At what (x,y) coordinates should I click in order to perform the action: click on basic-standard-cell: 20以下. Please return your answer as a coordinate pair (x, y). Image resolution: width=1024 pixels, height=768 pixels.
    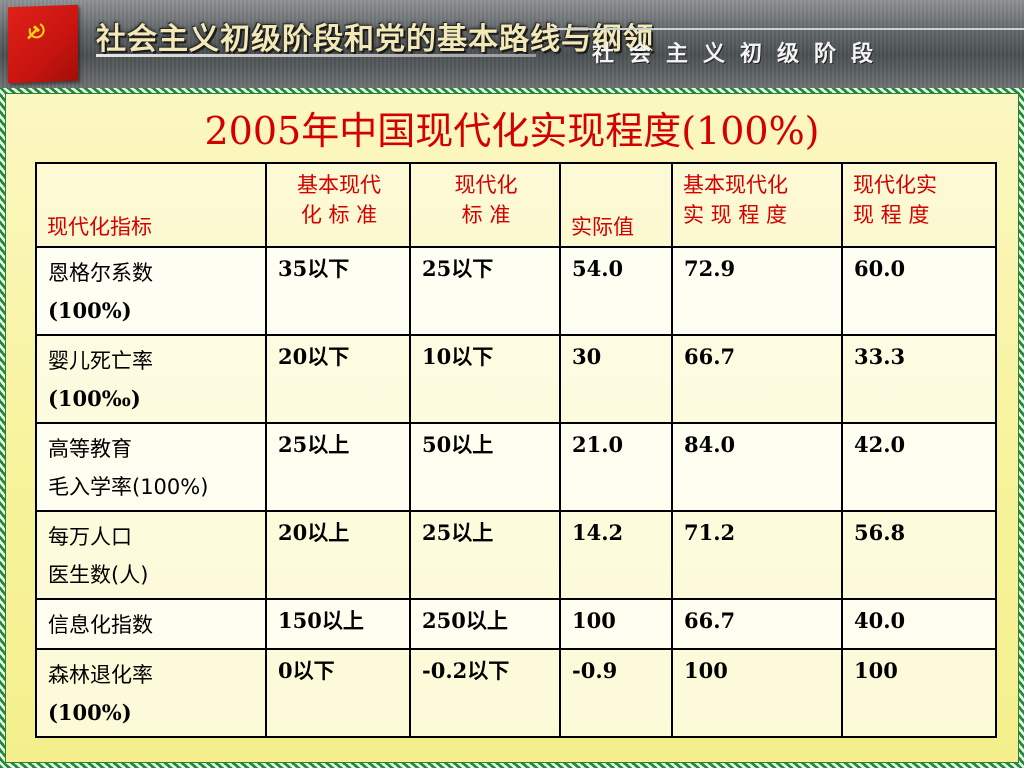
    Looking at the image, I should click on (338, 379).